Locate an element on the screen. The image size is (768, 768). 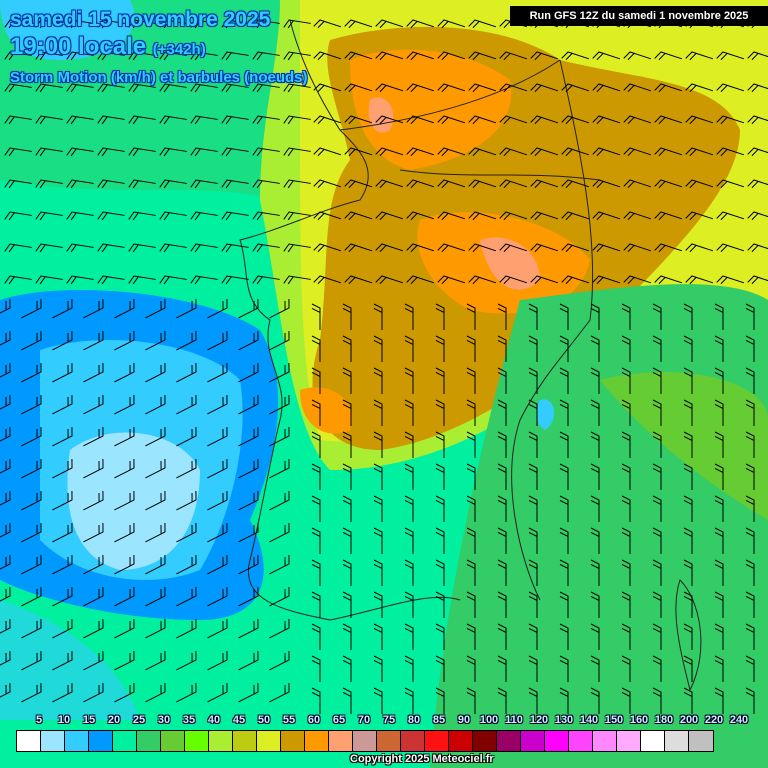
legend-label: 140 is located at coordinates (589, 720).